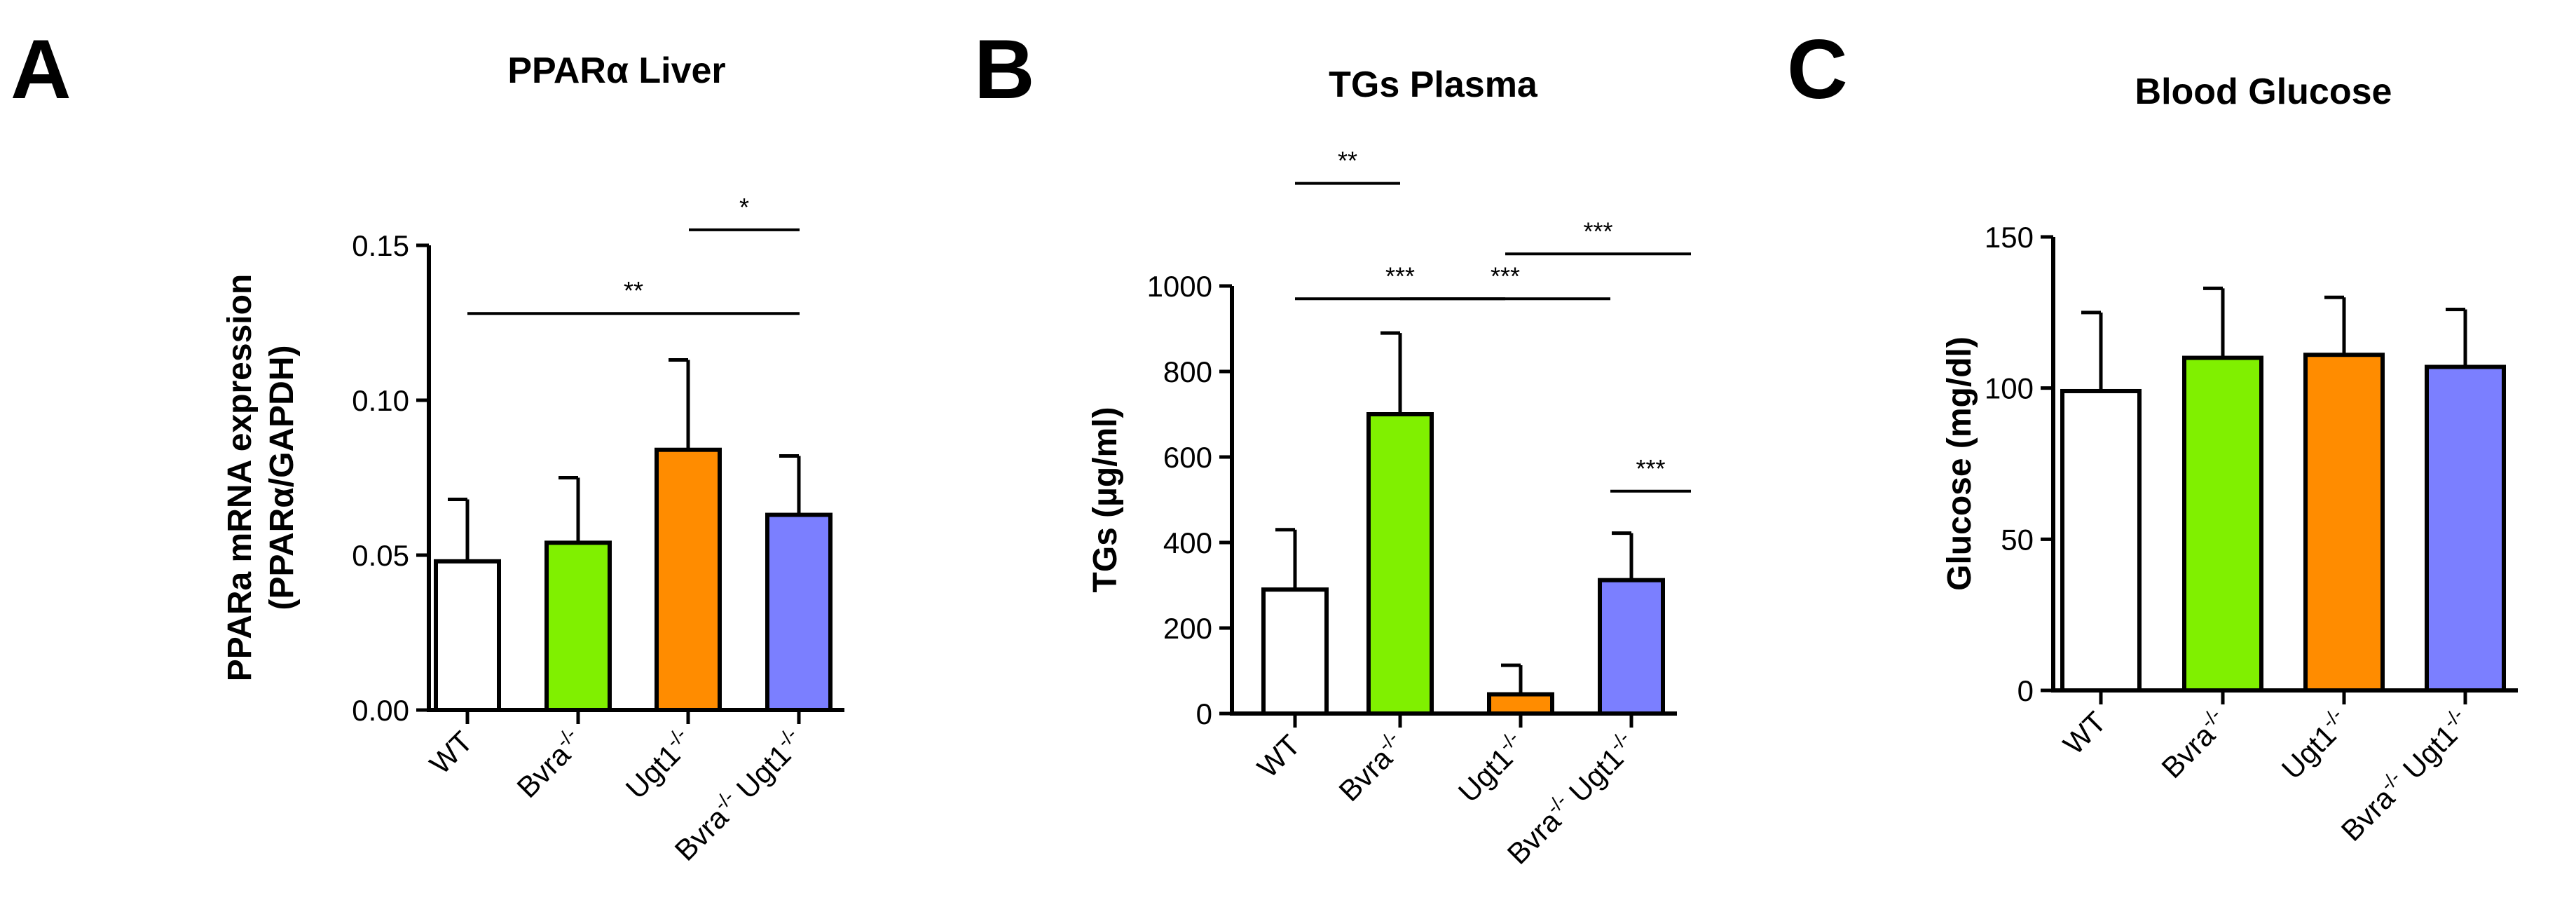  Describe the element at coordinates (1371, 767) in the screenshot. I see `chart-b-category-label: Bvra-/-` at that location.